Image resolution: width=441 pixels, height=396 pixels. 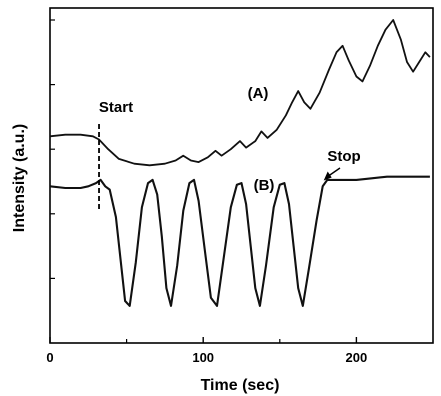 What do you see at coordinates (19, 178) in the screenshot?
I see `y-axis-label: Intensity (a.u.)` at bounding box center [19, 178].